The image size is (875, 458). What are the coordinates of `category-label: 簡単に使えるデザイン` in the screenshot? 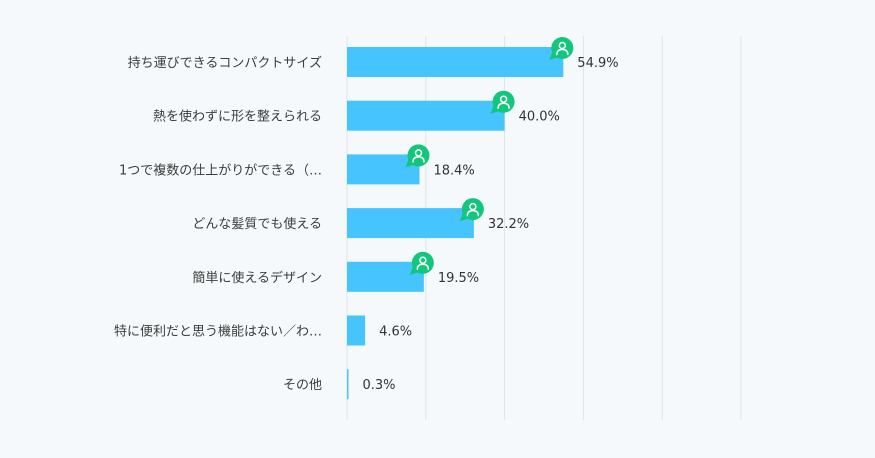 It's located at (257, 278).